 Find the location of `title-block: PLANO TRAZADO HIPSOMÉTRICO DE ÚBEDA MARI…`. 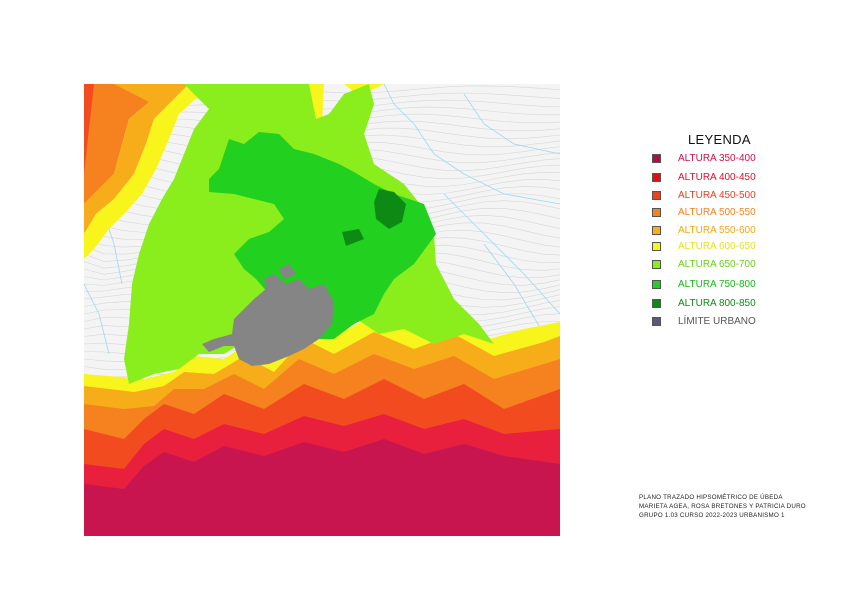

title-block: PLANO TRAZADO HIPSOMÉTRICO DE ÚBEDA MARI… is located at coordinates (741, 507).